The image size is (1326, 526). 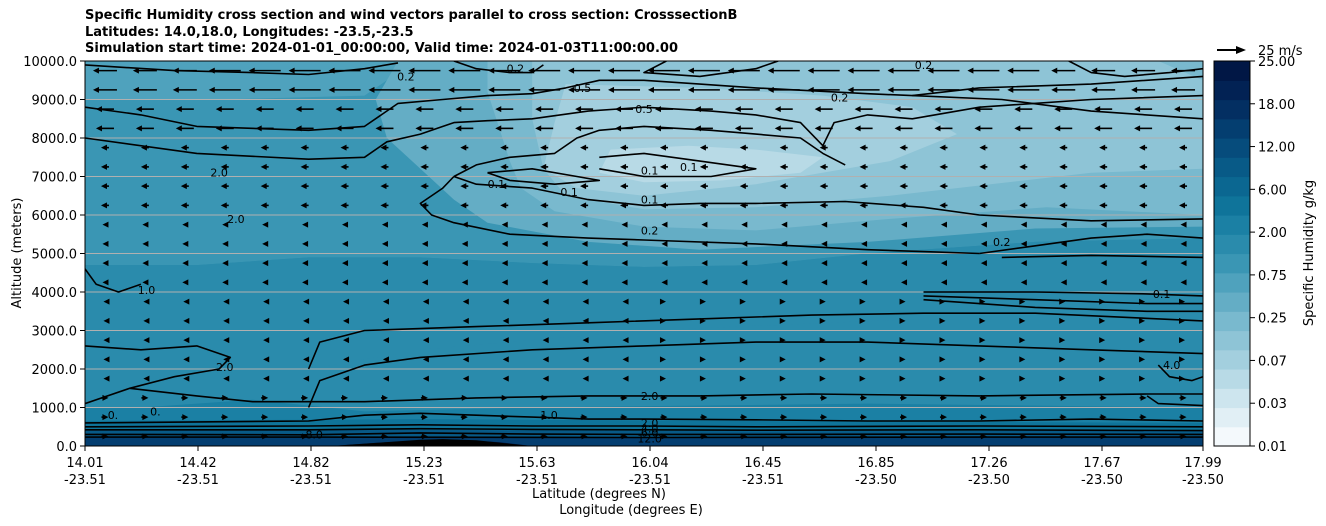 I want to click on y-tick-label-7: 7000.0, so click(x=55, y=178).